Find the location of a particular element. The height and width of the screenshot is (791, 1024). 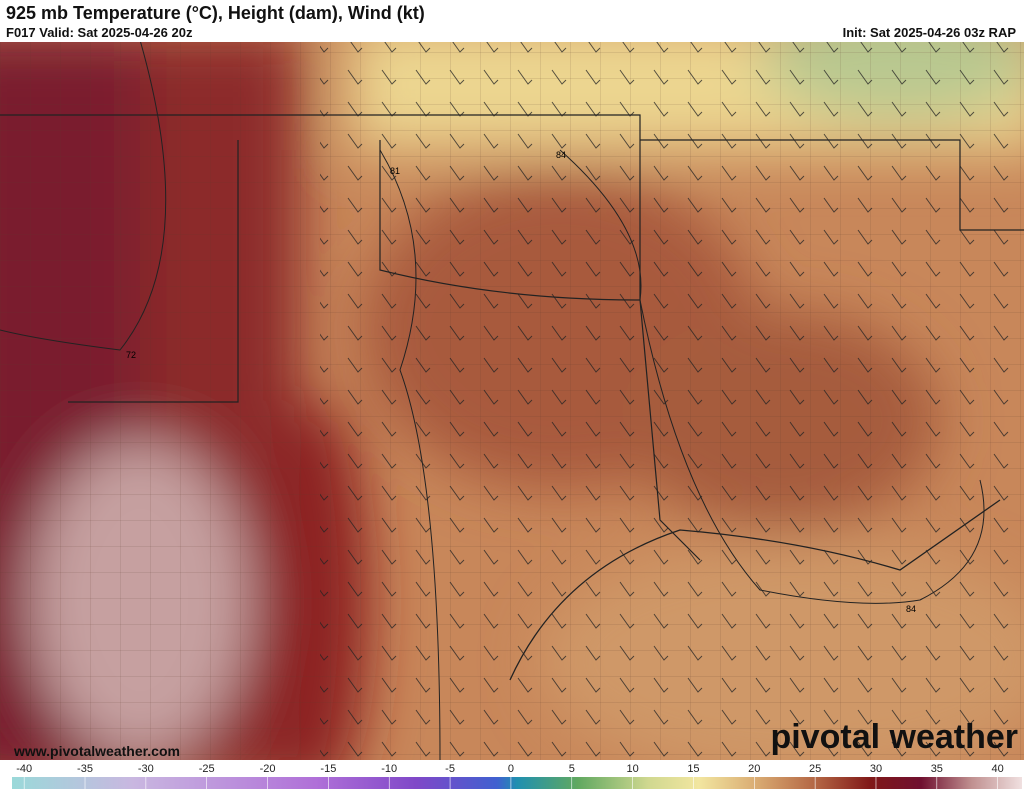

colorbar-tick-label: -5 is located at coordinates (450, 769).